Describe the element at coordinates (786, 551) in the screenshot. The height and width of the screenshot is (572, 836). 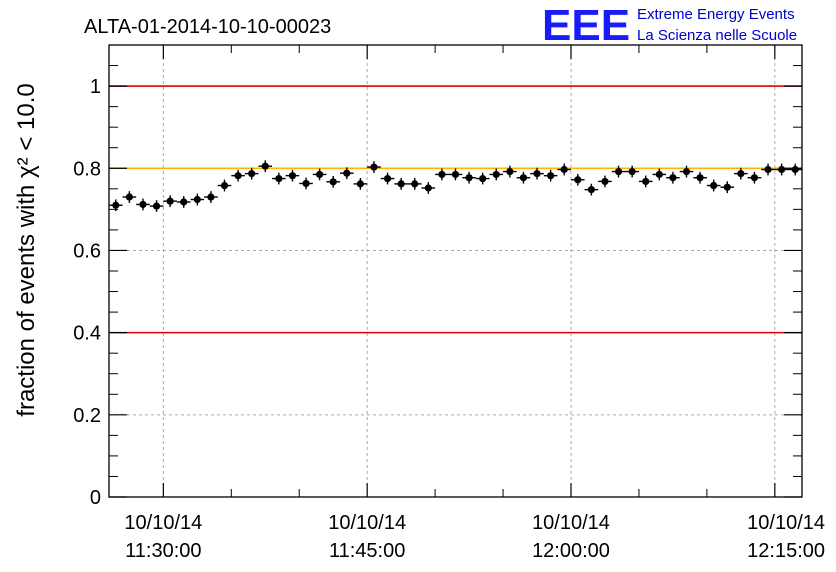
I see `x-tick-time-label: 12:15:00` at that location.